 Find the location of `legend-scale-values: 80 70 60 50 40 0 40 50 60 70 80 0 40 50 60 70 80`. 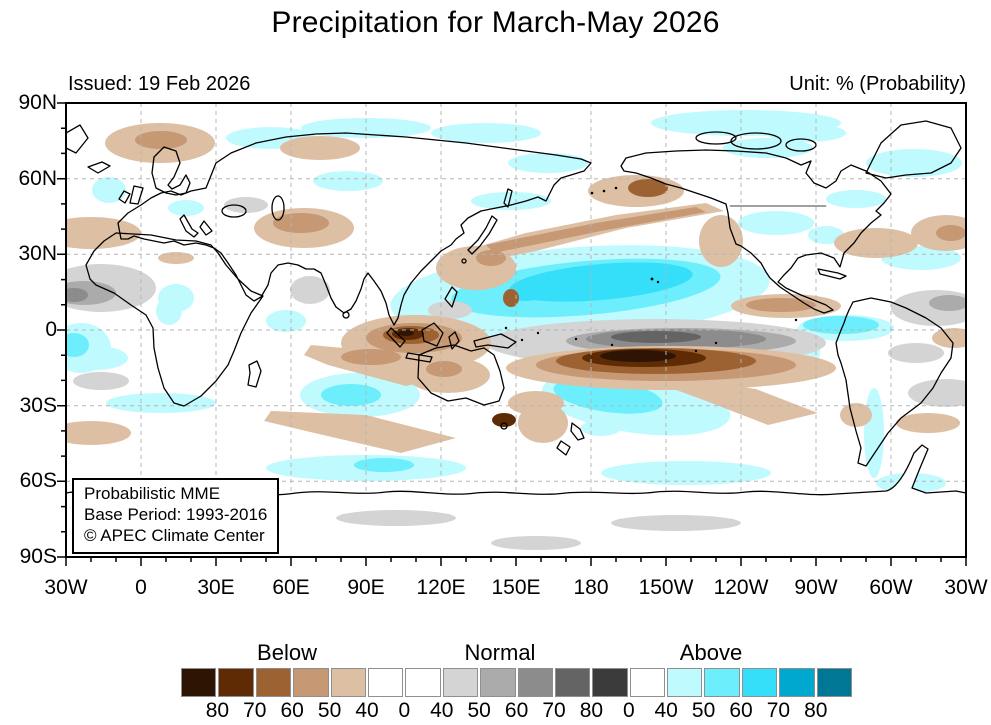

legend-scale-values: 80 70 60 50 40 0 40 50 60 70 80 0 40 50 60 70 80 is located at coordinates (518, 711).